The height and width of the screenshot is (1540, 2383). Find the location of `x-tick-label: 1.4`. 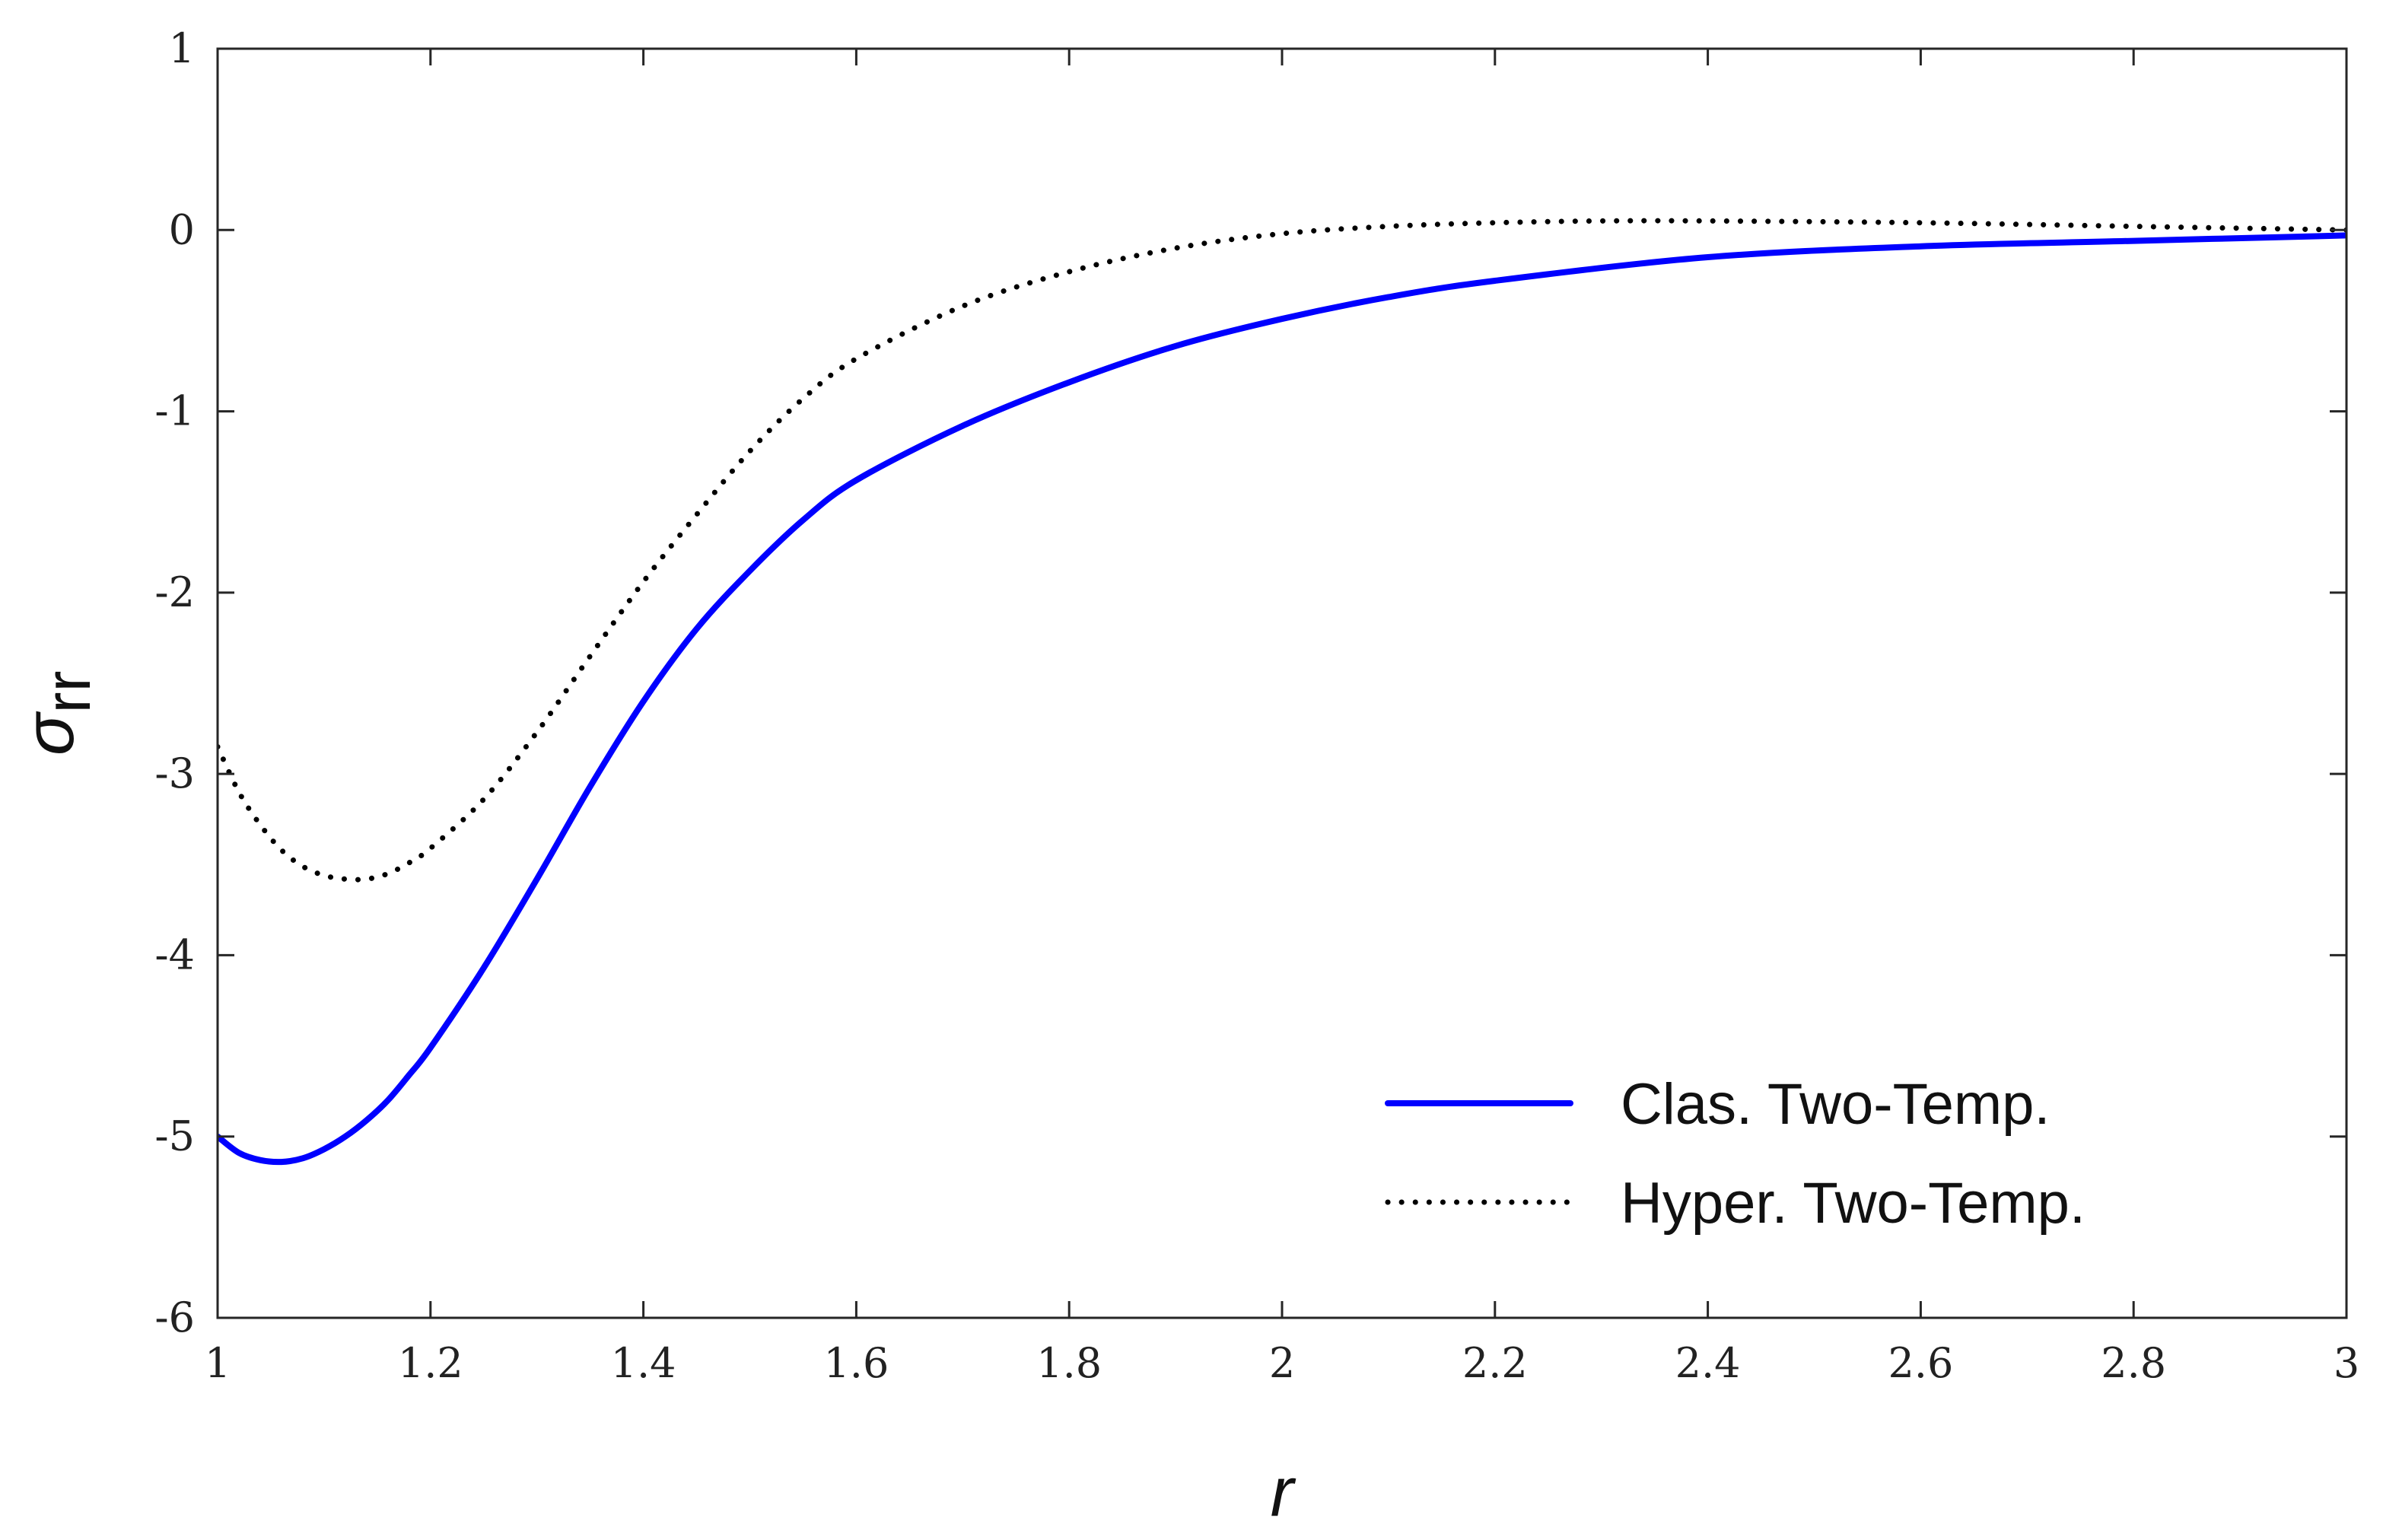

x-tick-label: 1.4 is located at coordinates (643, 1363).